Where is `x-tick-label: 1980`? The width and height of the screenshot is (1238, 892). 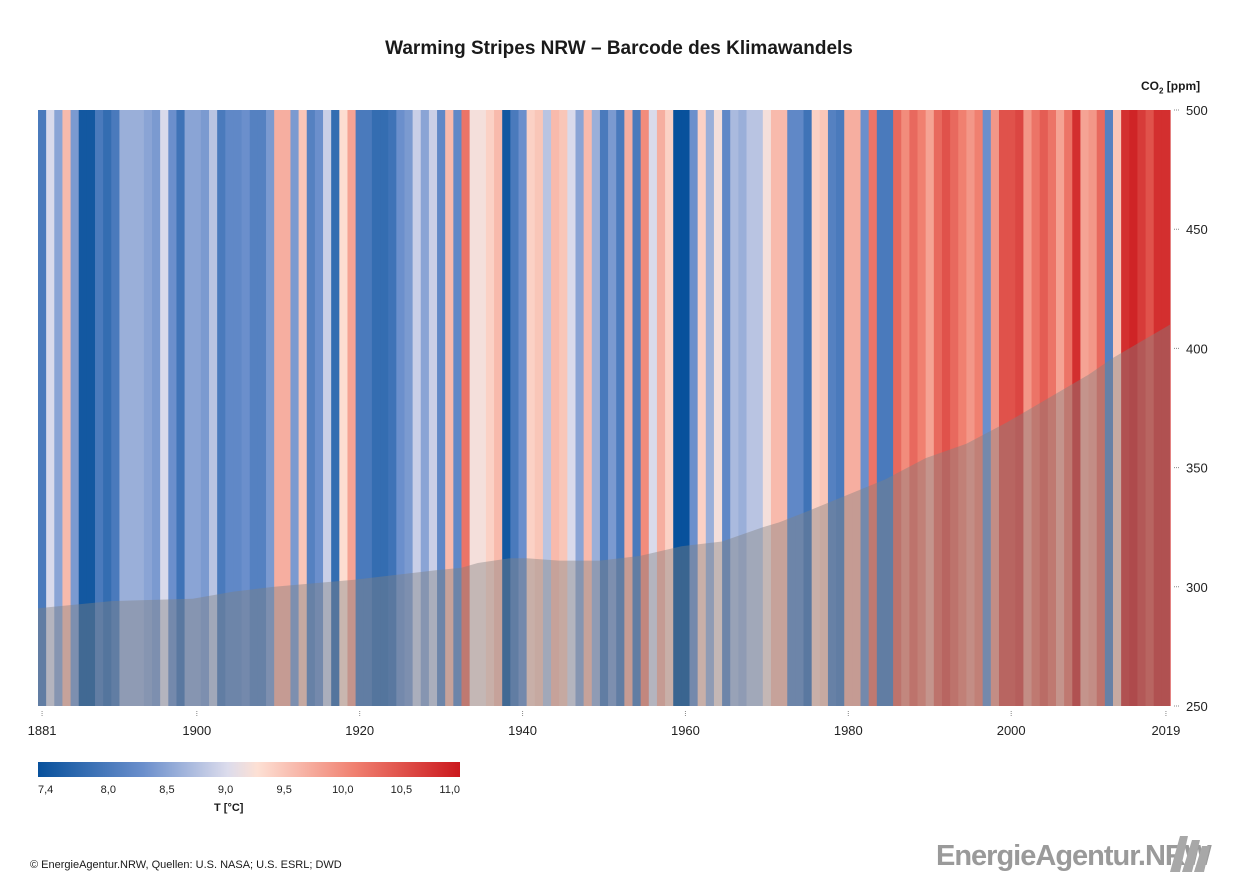
x-tick-label: 1980 is located at coordinates (848, 730).